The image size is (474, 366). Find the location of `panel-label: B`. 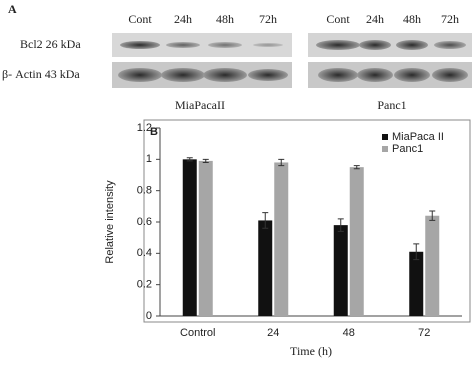

panel-label: B is located at coordinates (154, 132).